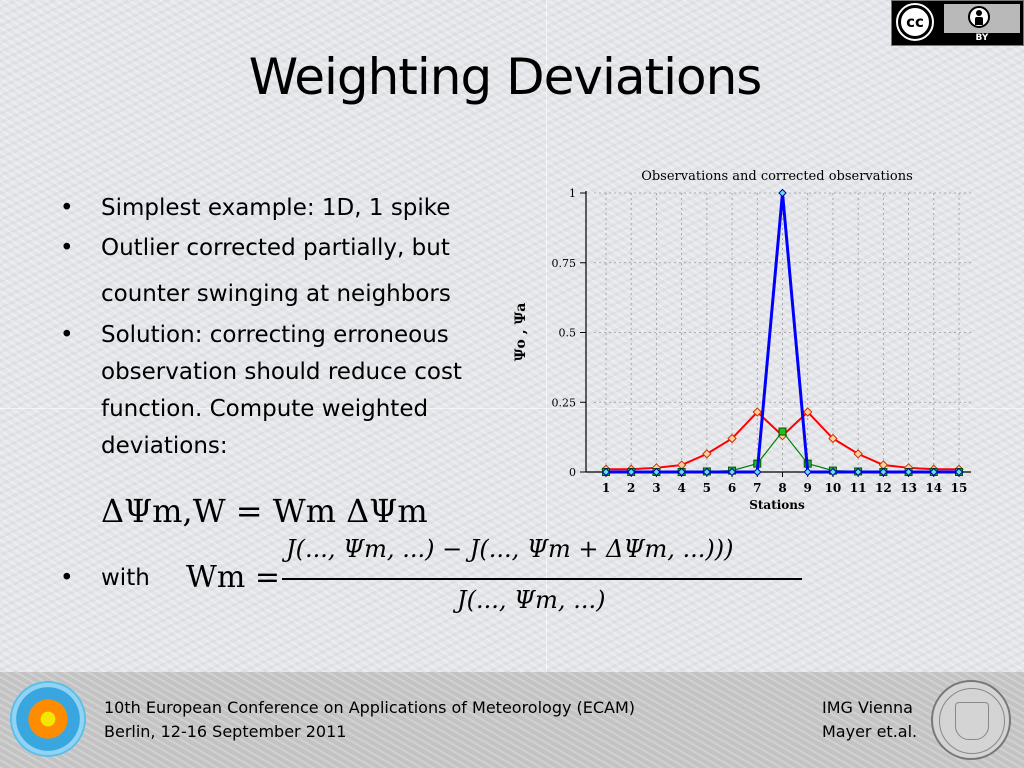 The width and height of the screenshot is (1024, 768). Describe the element at coordinates (808, 488) in the screenshot. I see `x-tick-label: 9` at that location.